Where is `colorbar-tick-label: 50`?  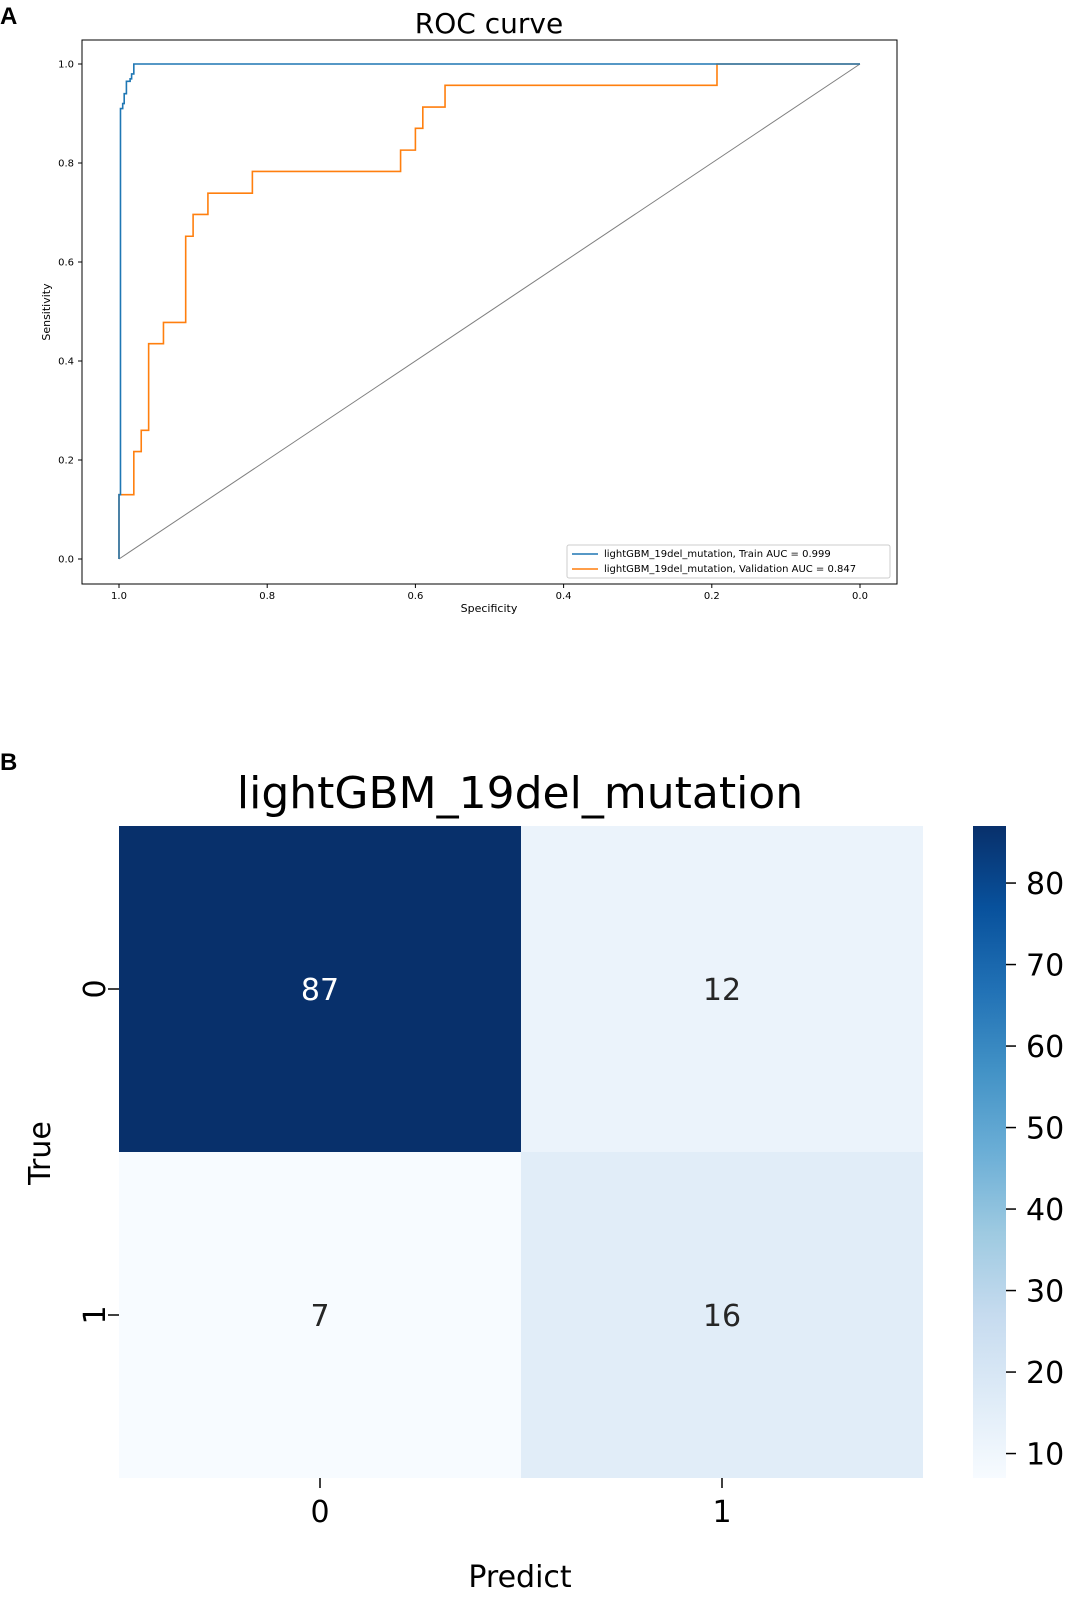
colorbar-tick-label: 50 is located at coordinates (1045, 1129).